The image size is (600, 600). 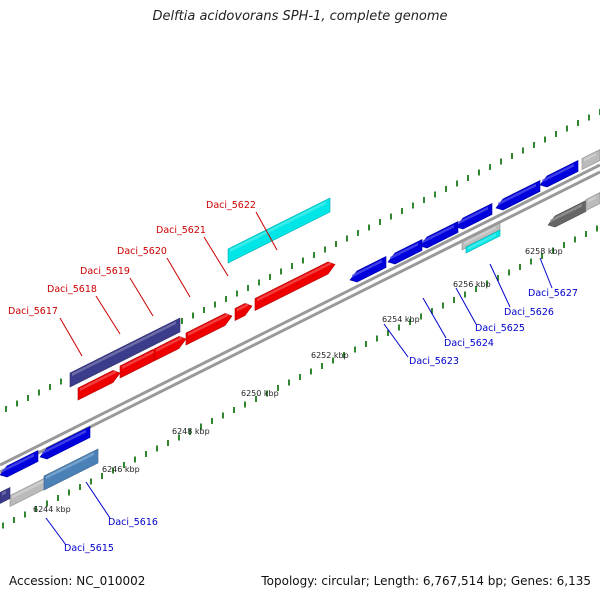 What do you see at coordinates (544, 251) in the screenshot?
I see `kbp-label: 6258 kbp` at bounding box center [544, 251].